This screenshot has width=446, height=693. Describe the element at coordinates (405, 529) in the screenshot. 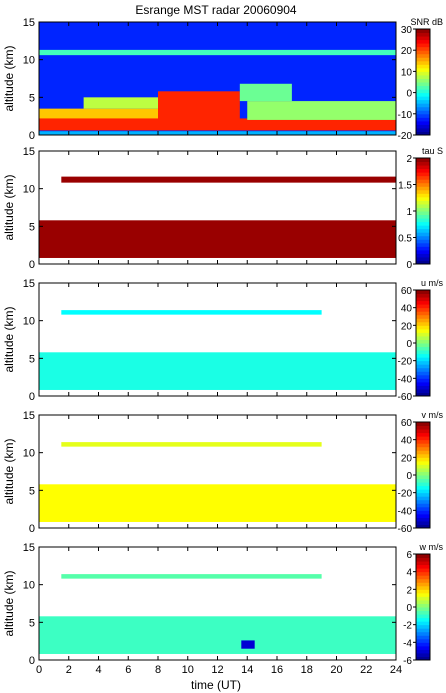

I see `colorbar-tick-label: -60` at that location.